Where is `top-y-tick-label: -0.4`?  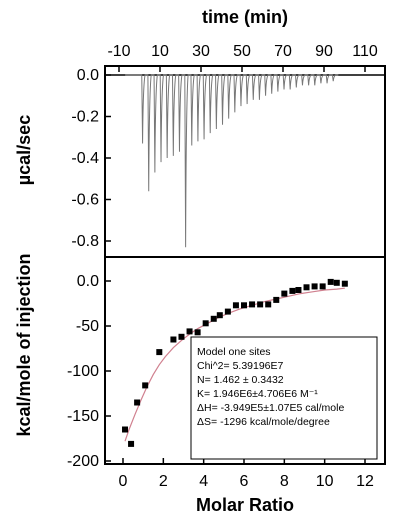 top-y-tick-label: -0.4 is located at coordinates (85, 158).